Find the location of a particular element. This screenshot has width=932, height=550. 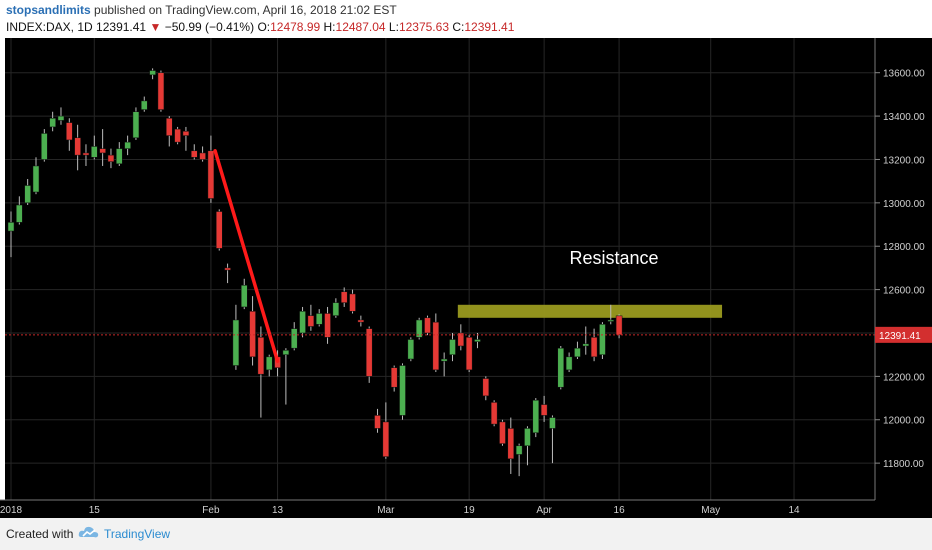

trendline-group is located at coordinates (246, 256).